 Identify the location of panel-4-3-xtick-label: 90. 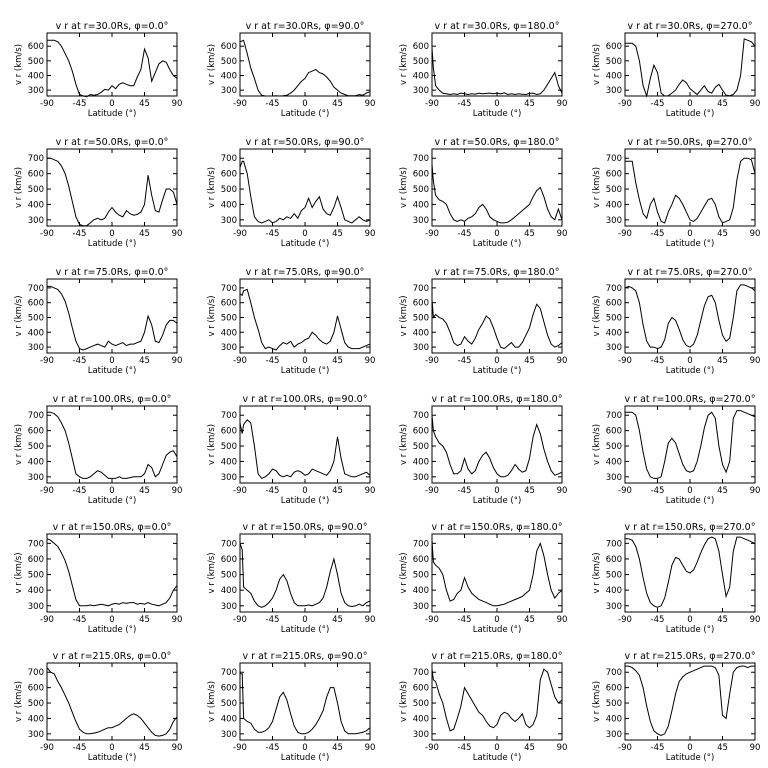
(562, 491).